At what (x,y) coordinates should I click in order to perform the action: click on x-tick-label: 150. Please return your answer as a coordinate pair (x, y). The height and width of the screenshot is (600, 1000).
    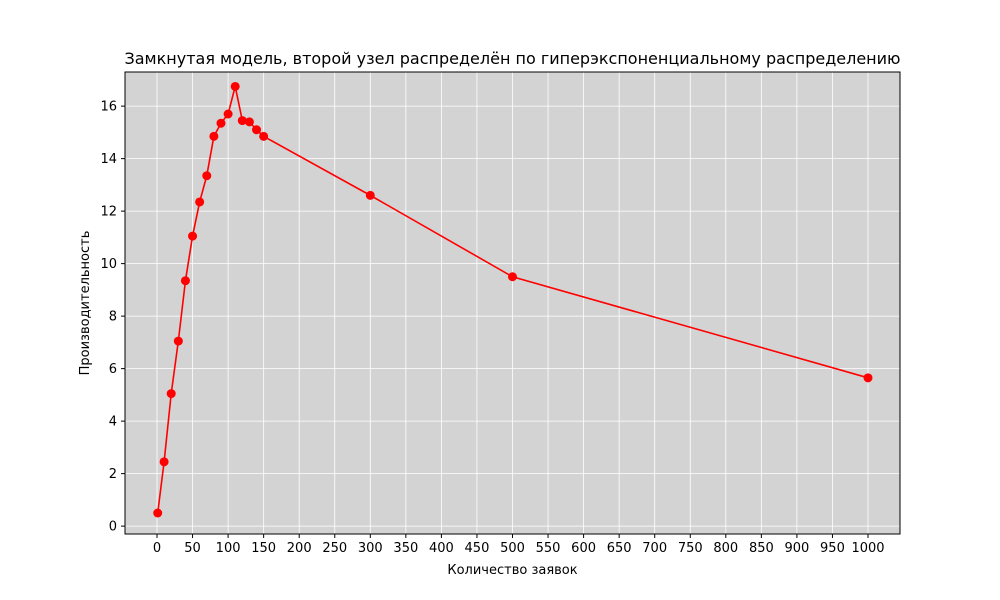
    Looking at the image, I should click on (263, 548).